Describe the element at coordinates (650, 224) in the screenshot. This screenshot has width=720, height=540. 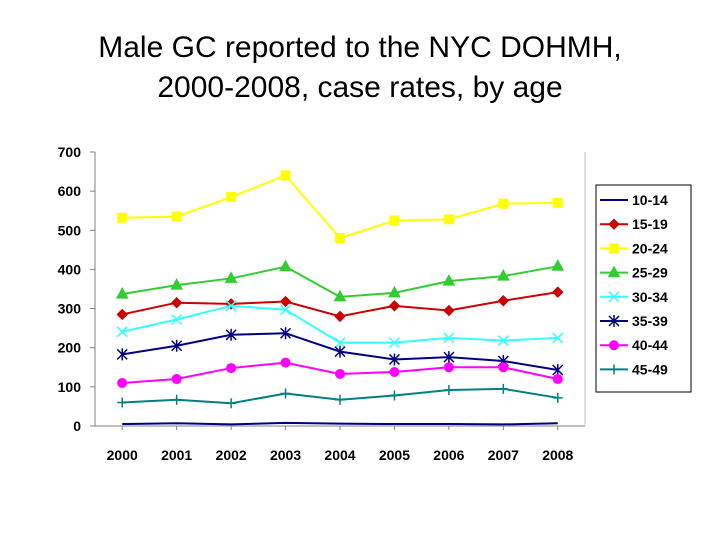
I see `legend-label: 15-19` at that location.